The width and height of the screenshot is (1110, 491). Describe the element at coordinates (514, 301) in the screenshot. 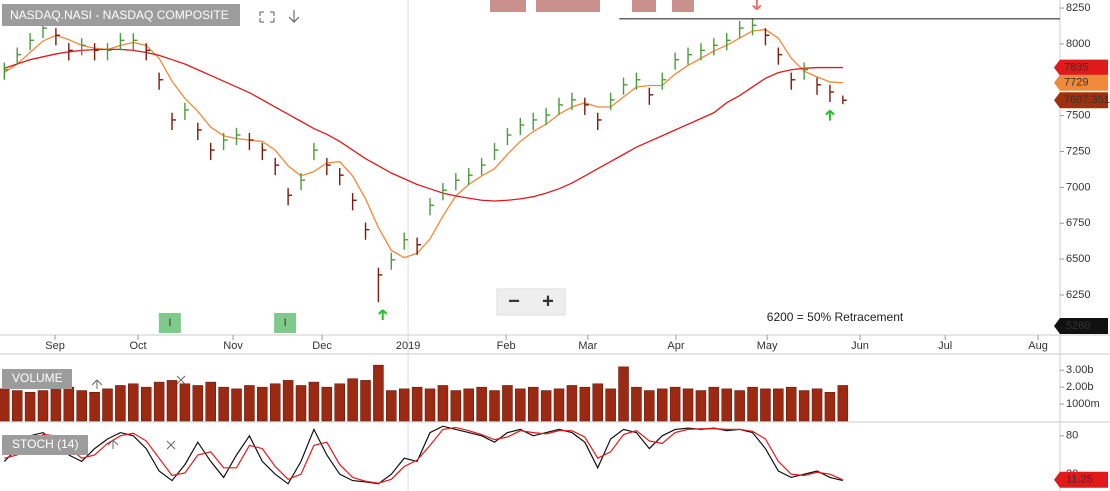

I see `zoom-out: −` at that location.